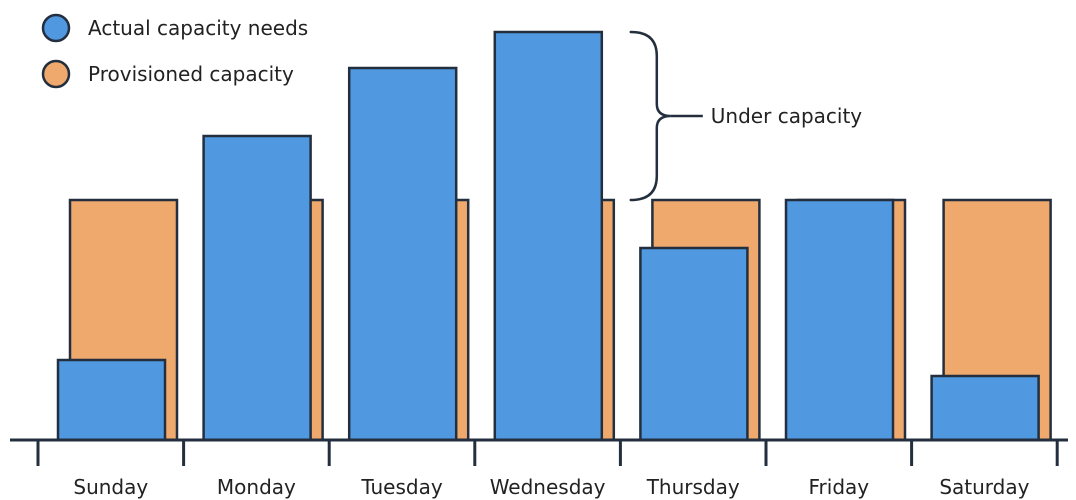 This screenshot has height=500, width=1076. What do you see at coordinates (839, 320) in the screenshot?
I see `bar-actual-friday` at bounding box center [839, 320].